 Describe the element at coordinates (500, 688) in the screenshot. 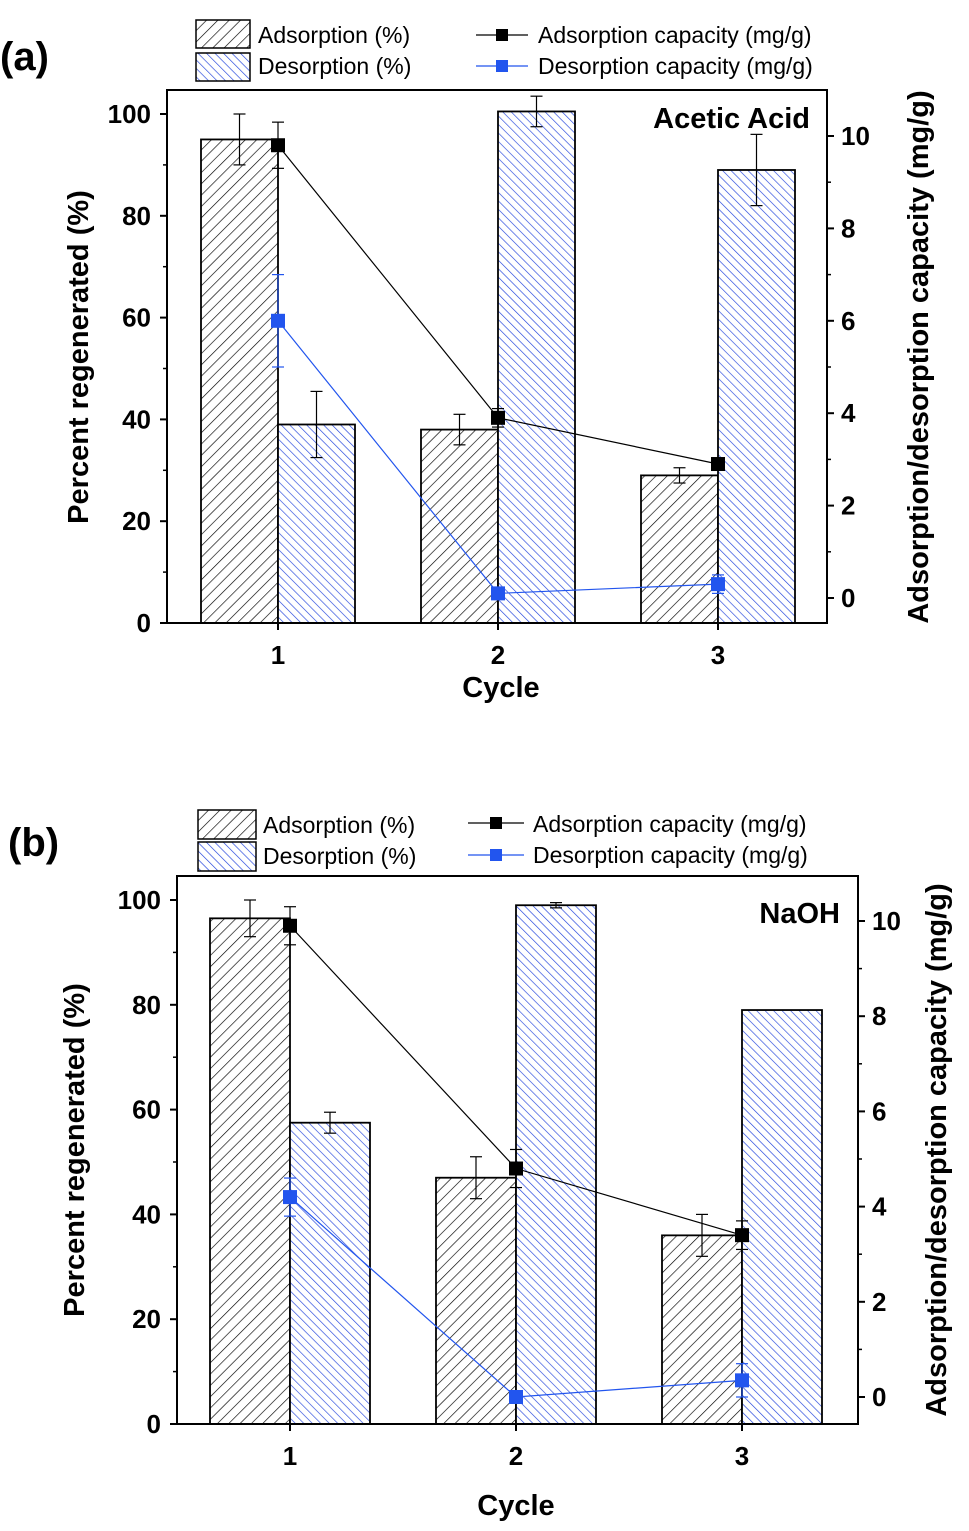

I see `panel-a-xlabel: Cycle` at that location.